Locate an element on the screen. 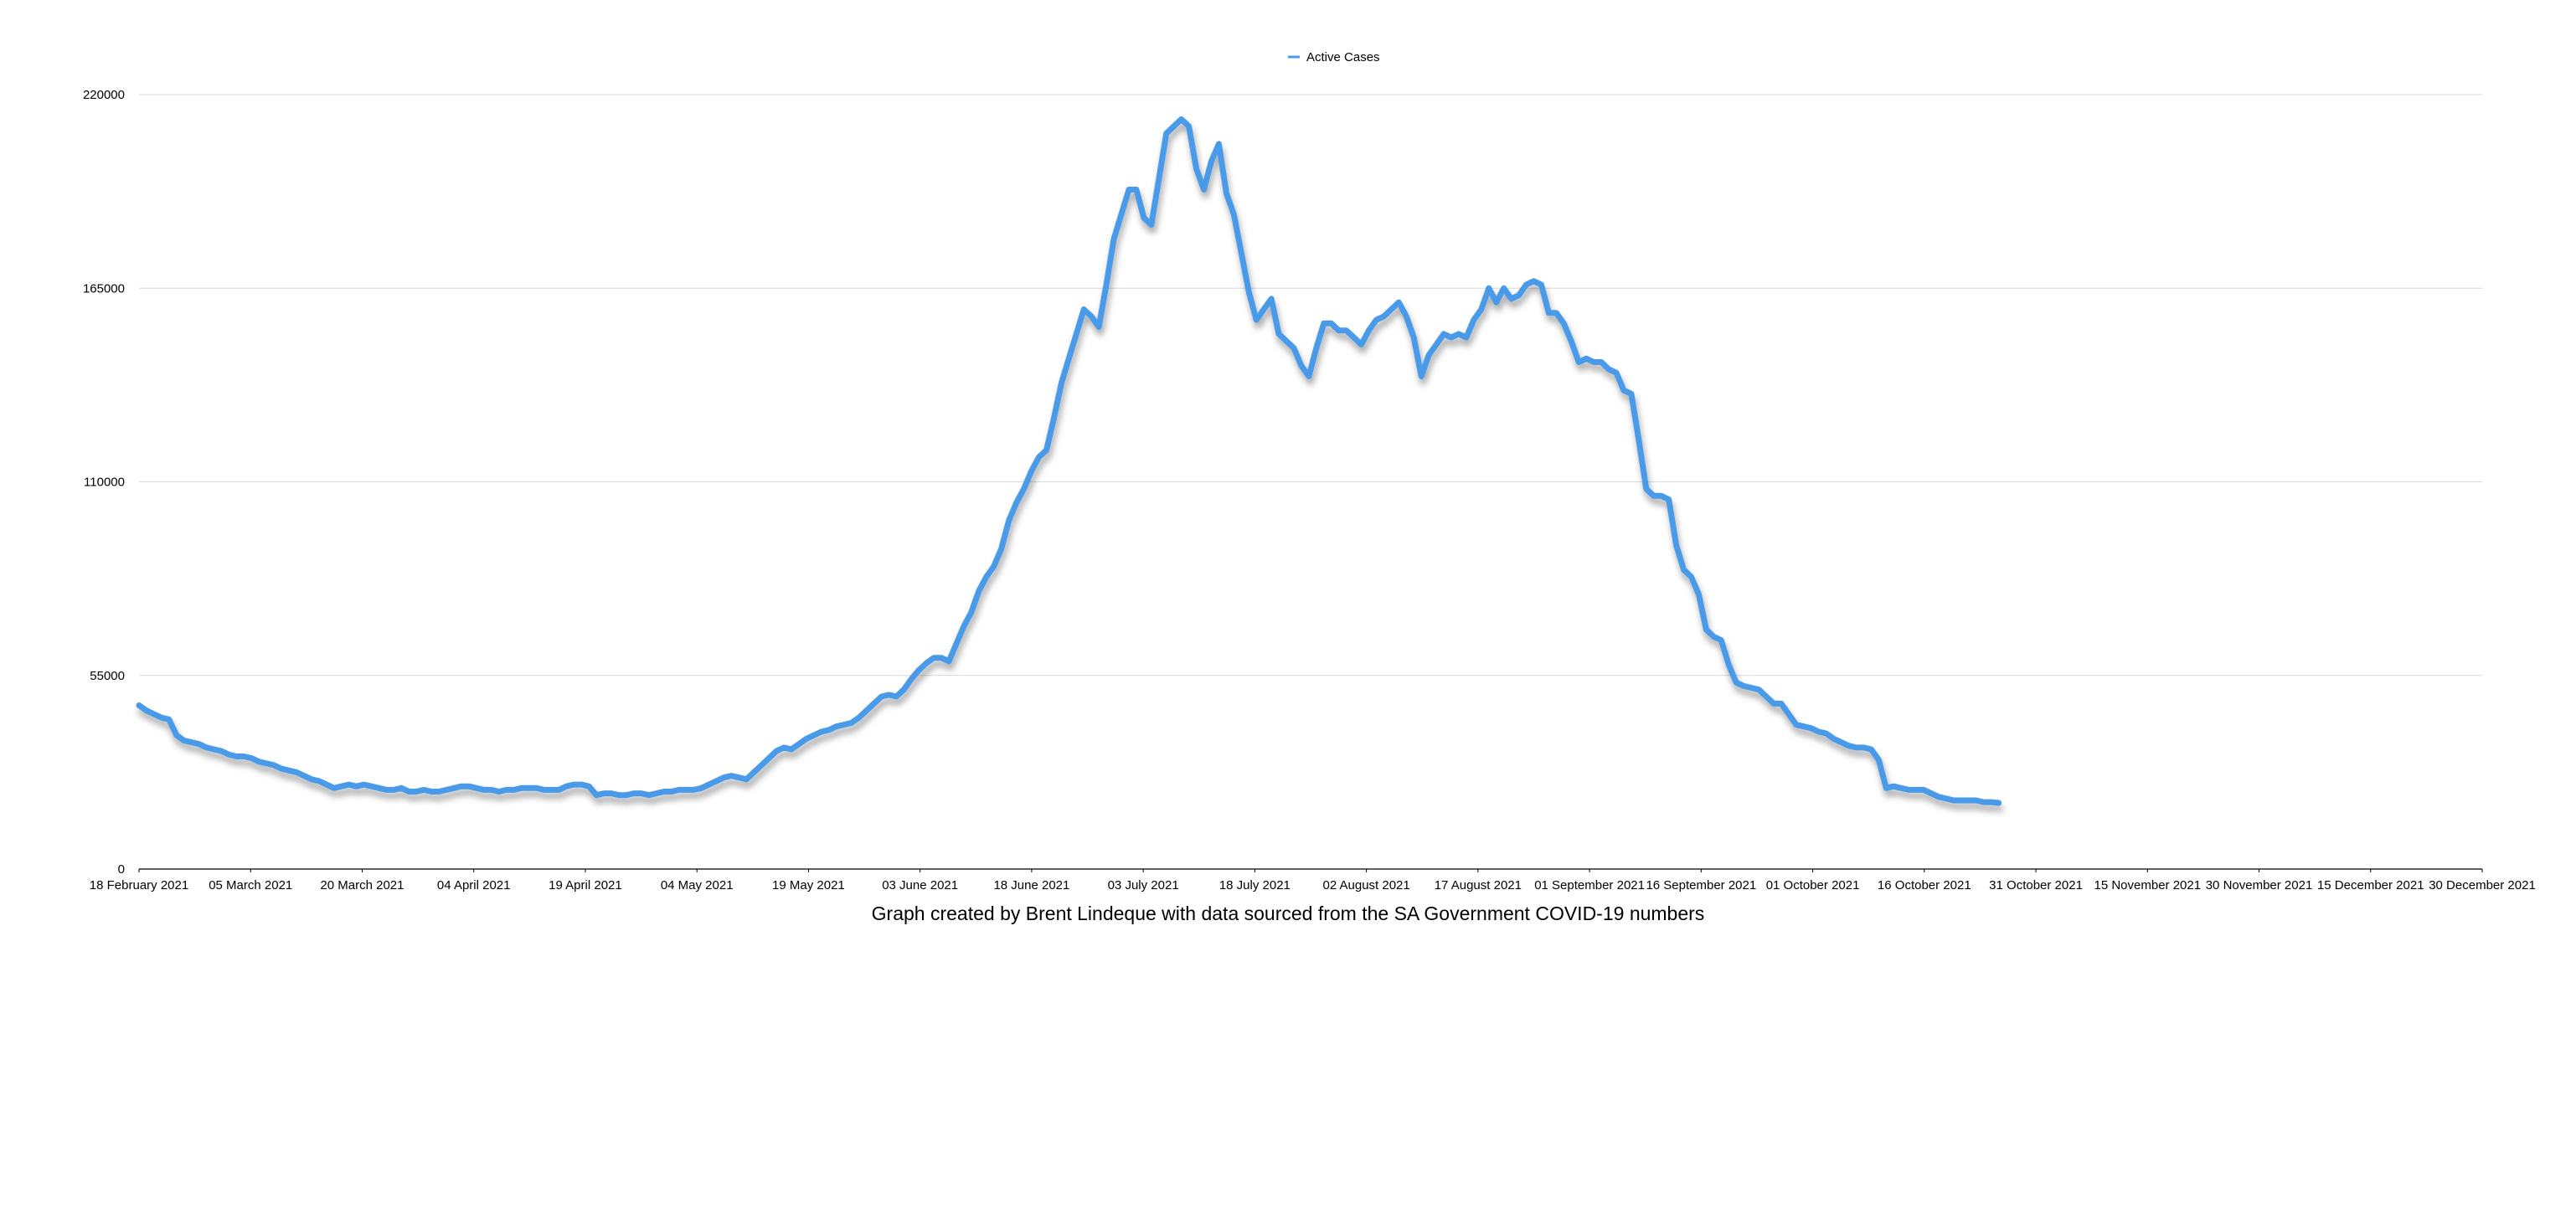 This screenshot has width=2576, height=1219. x-tick-label: 18 July 2021 is located at coordinates (1255, 885).